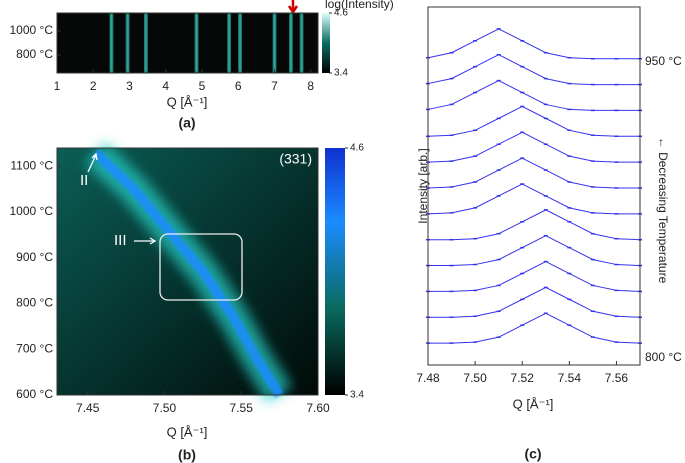  What do you see at coordinates (295, 159) in the screenshot?
I see `reflection-label: (331)` at bounding box center [295, 159].